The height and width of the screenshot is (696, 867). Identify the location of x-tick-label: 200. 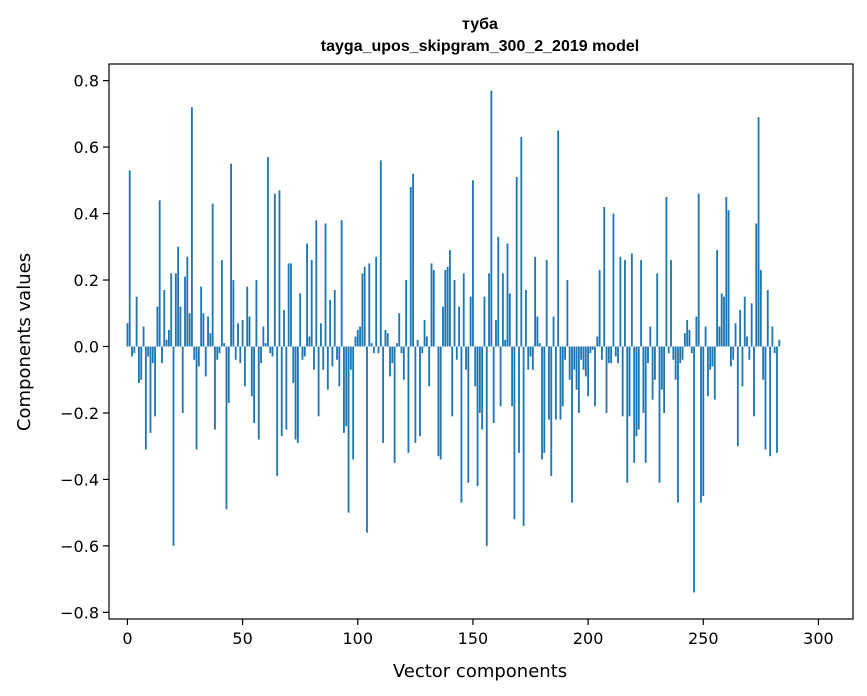
(588, 638).